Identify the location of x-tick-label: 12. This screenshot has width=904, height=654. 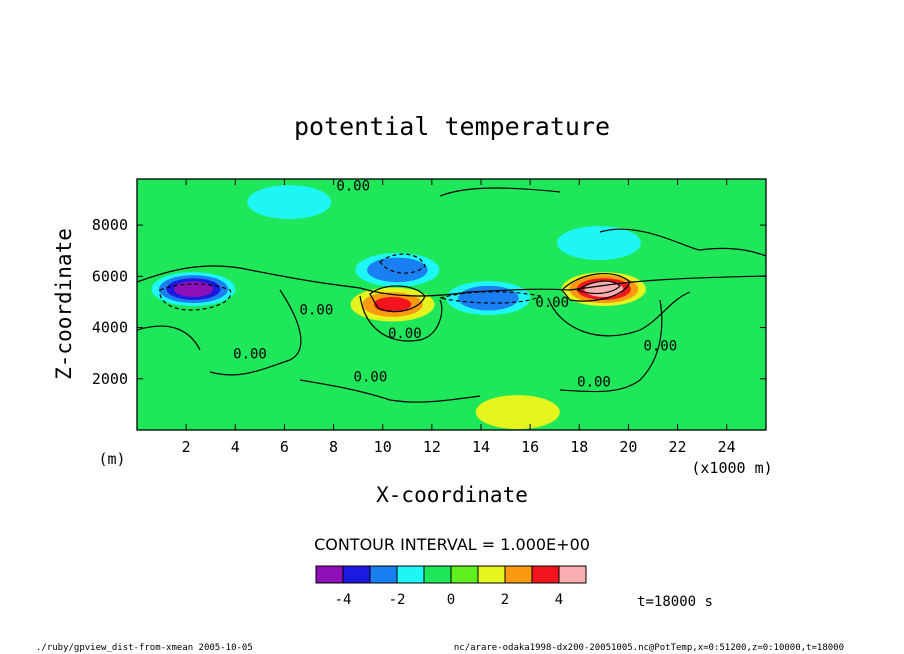
(432, 447).